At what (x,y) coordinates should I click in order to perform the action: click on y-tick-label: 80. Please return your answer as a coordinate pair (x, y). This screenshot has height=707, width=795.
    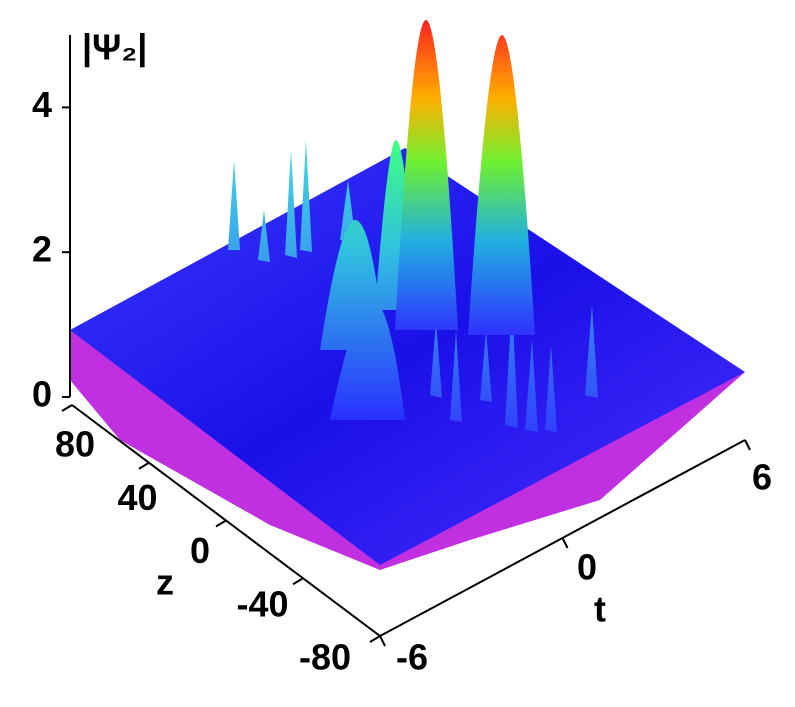
    Looking at the image, I should click on (75, 444).